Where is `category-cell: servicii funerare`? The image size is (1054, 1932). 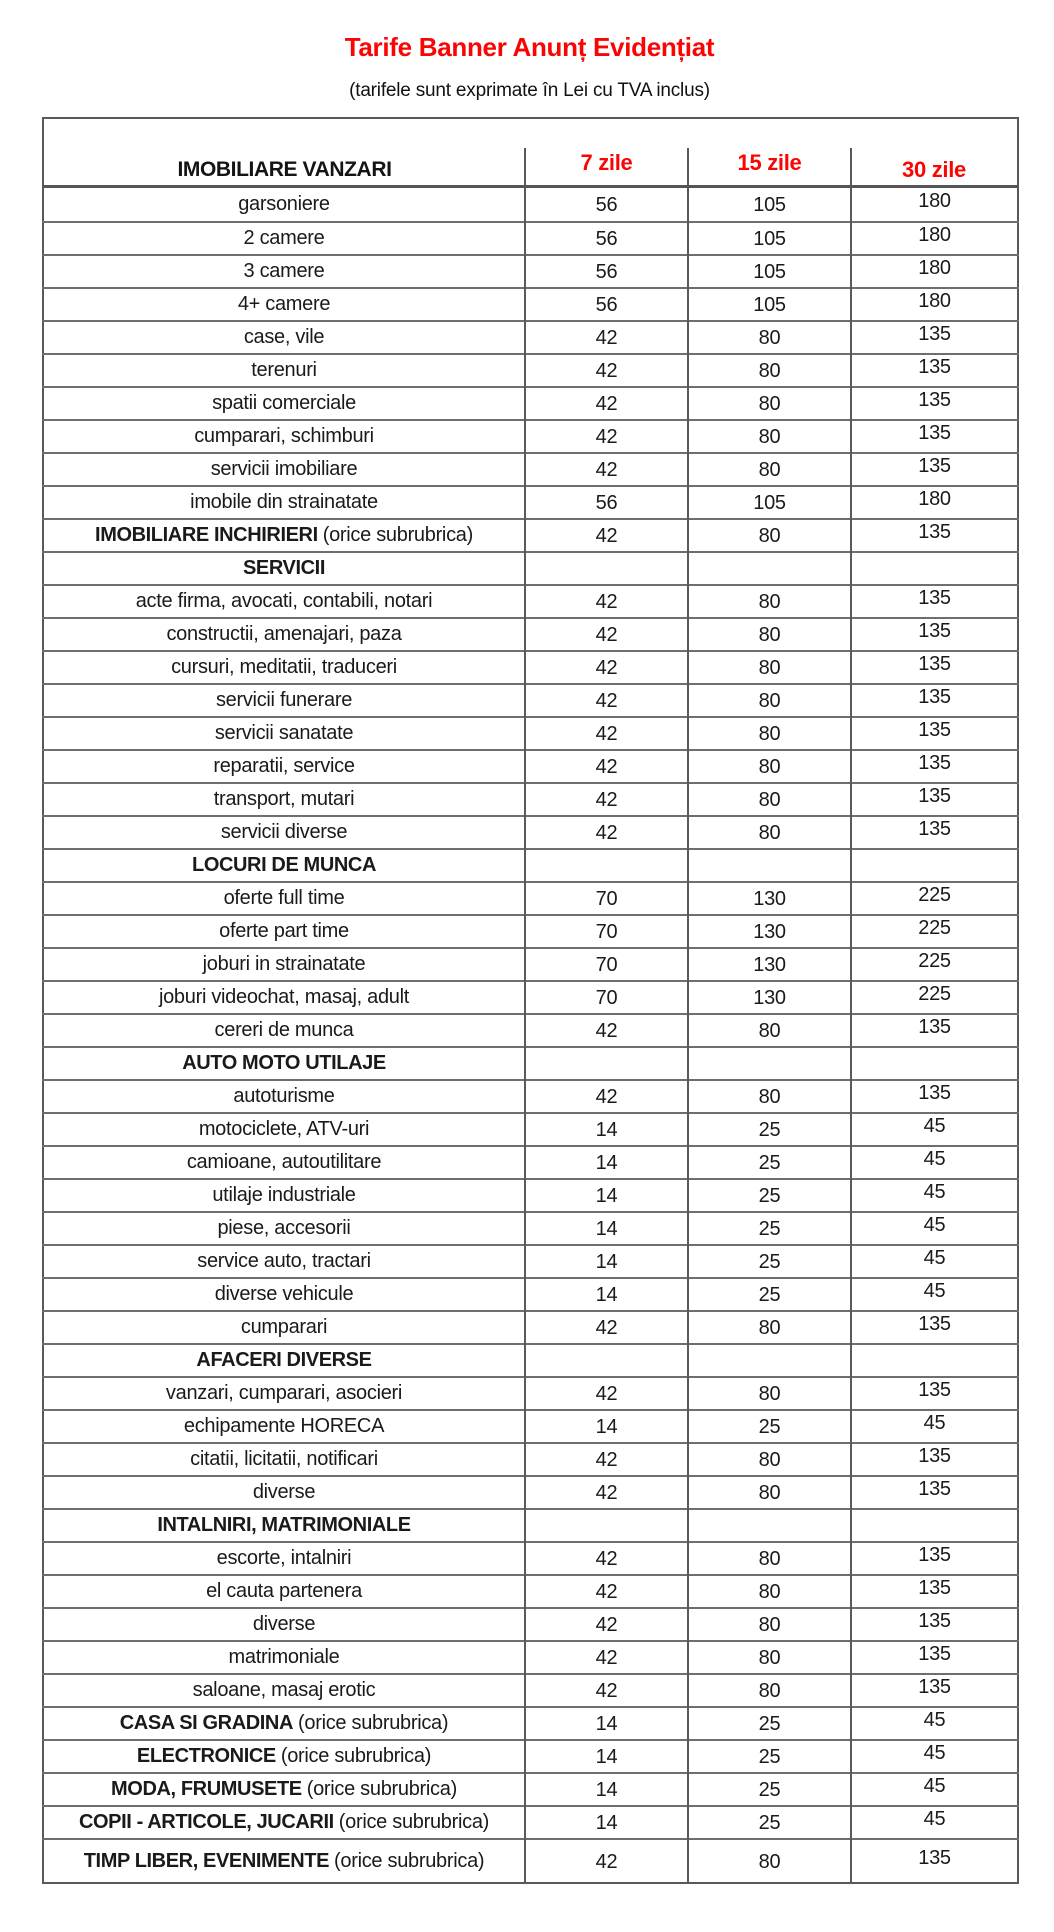
category-cell: servicii funerare is located at coordinates (284, 700).